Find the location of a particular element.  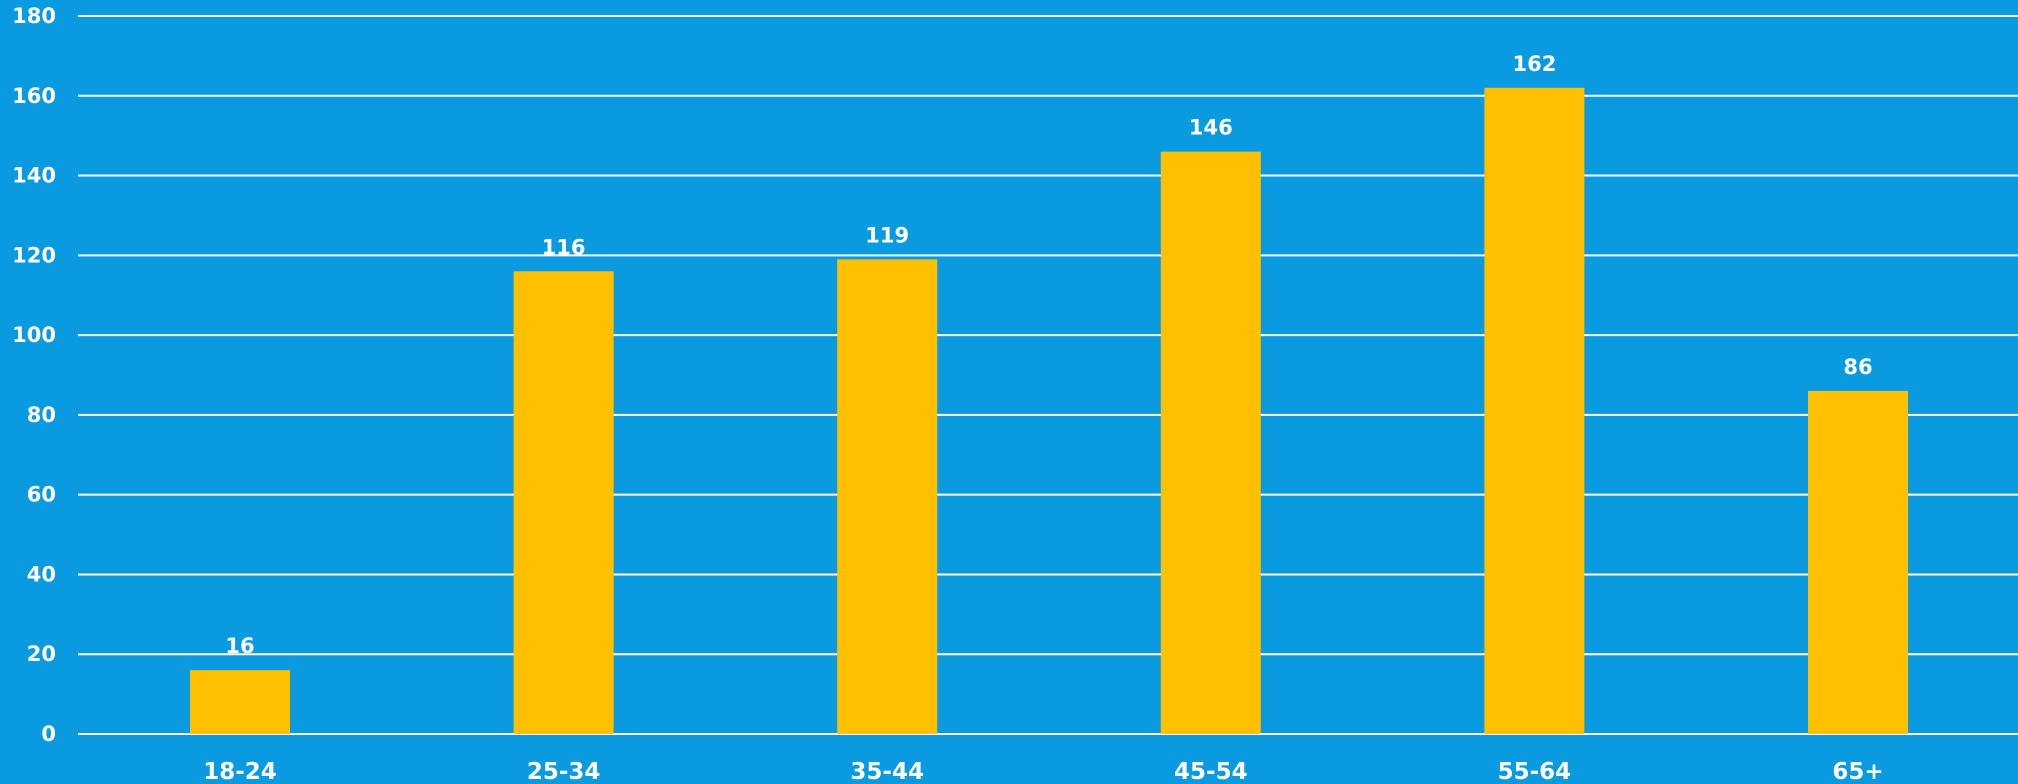

data-label: 162 is located at coordinates (1534, 64).